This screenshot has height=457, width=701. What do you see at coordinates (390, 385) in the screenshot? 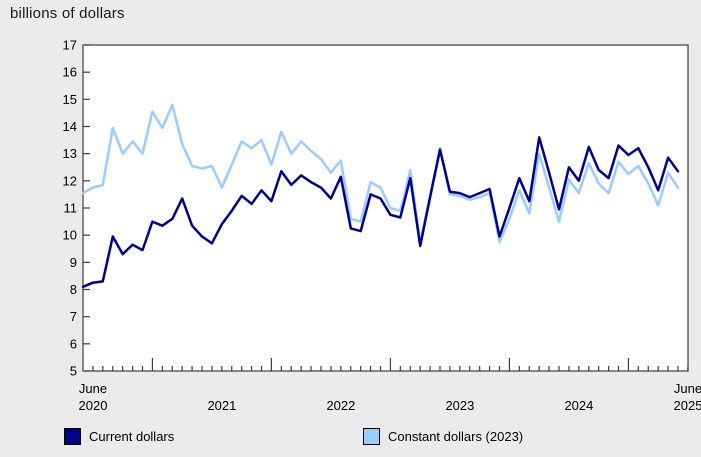
I see `x-axis: June 2020 2021 2022 2023 2024 June 2025` at bounding box center [390, 385].